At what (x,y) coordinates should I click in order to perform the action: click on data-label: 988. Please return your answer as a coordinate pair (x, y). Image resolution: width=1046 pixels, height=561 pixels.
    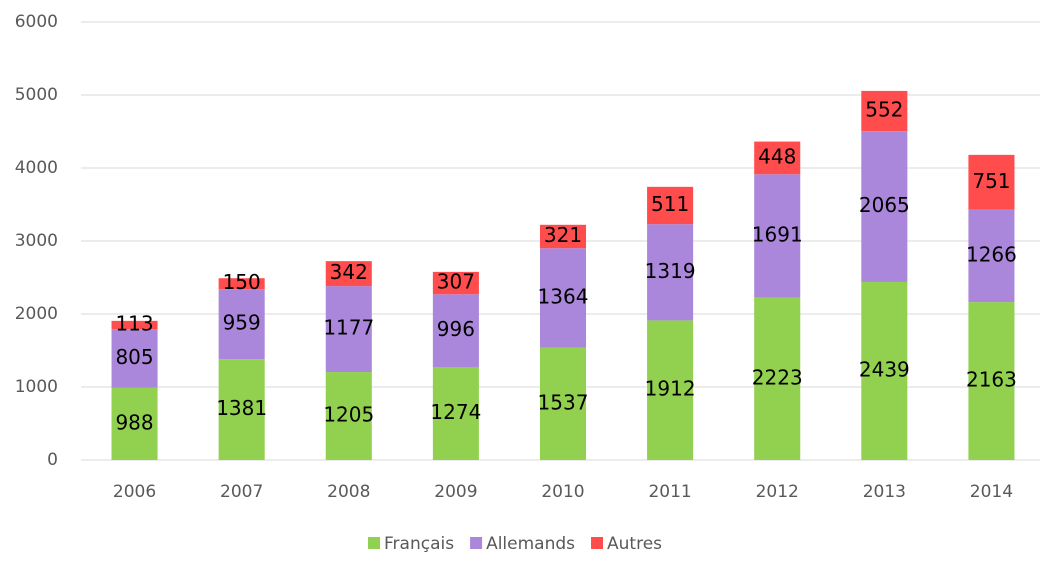
    Looking at the image, I should click on (134, 422).